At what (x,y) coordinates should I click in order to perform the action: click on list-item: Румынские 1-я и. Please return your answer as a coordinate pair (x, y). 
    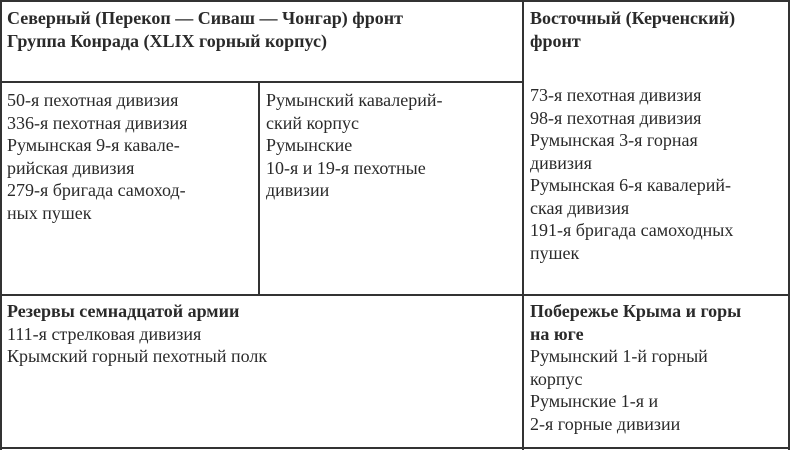
    Looking at the image, I should click on (594, 401).